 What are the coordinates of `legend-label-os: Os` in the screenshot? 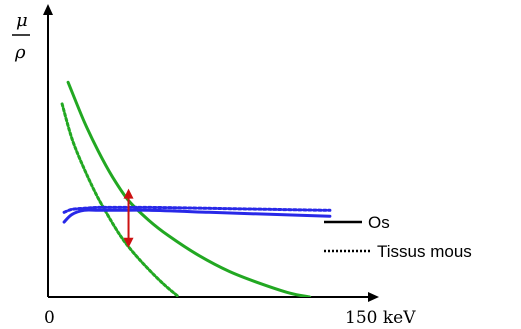 It's located at (379, 222).